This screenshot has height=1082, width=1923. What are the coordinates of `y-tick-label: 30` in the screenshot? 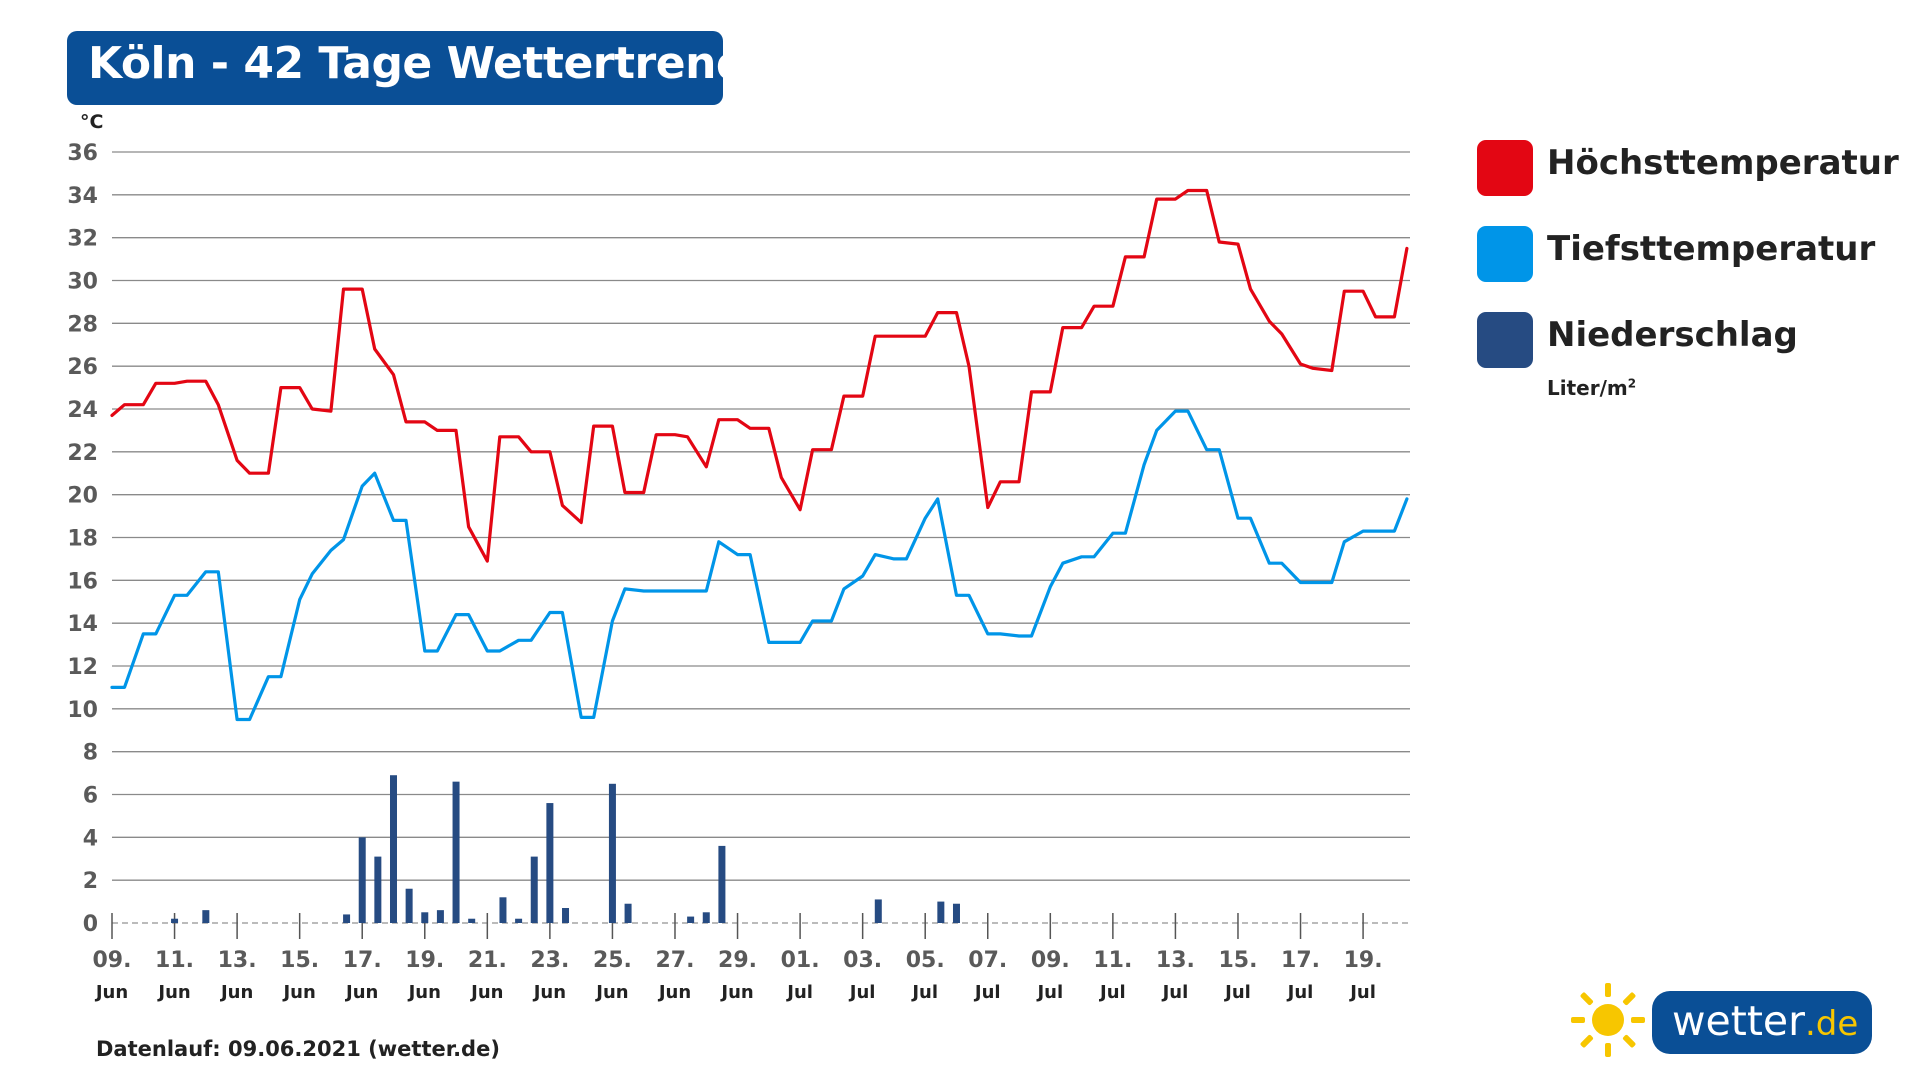 It's located at (82, 282).